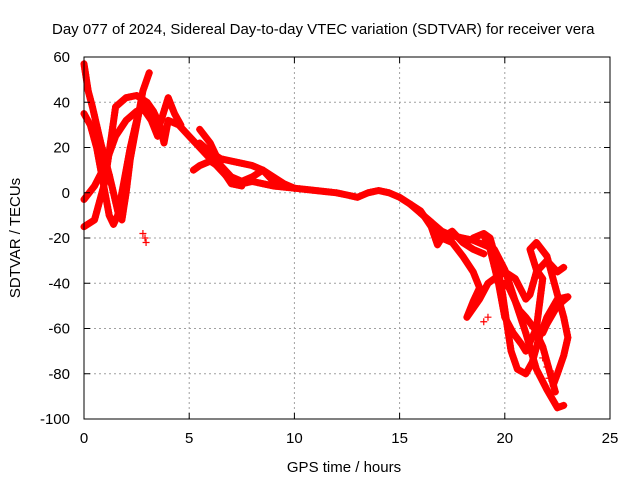 This screenshot has width=640, height=480. I want to click on track-j, so click(526, 310).